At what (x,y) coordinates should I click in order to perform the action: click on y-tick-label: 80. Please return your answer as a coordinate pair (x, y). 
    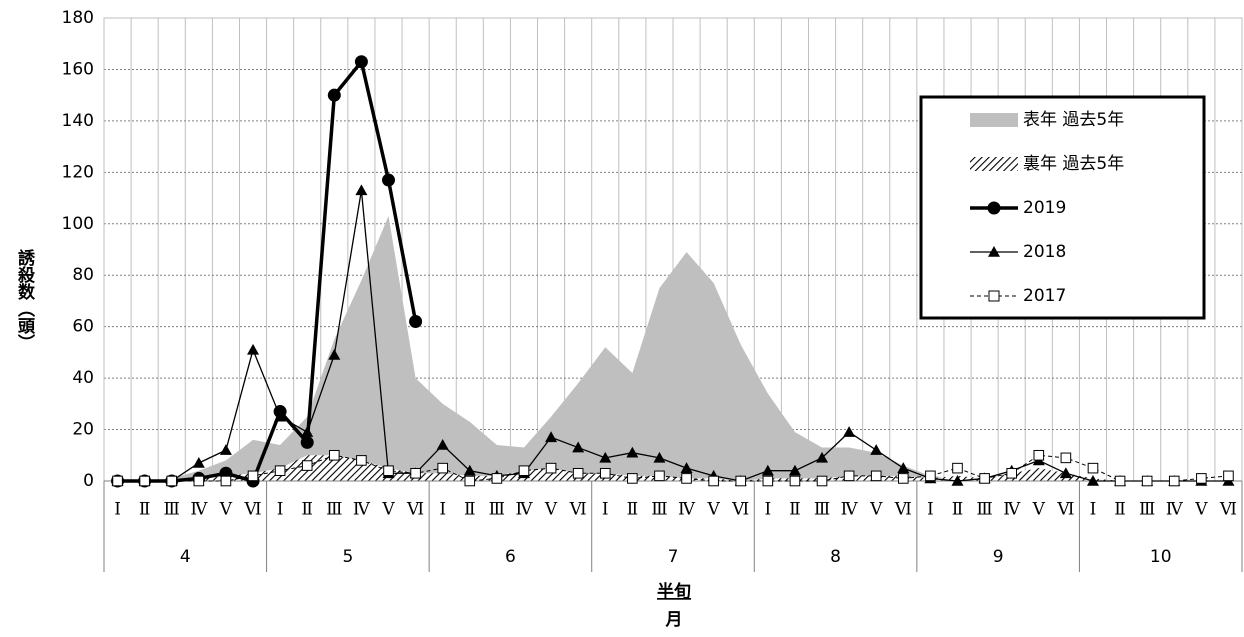
    Looking at the image, I should click on (83, 275).